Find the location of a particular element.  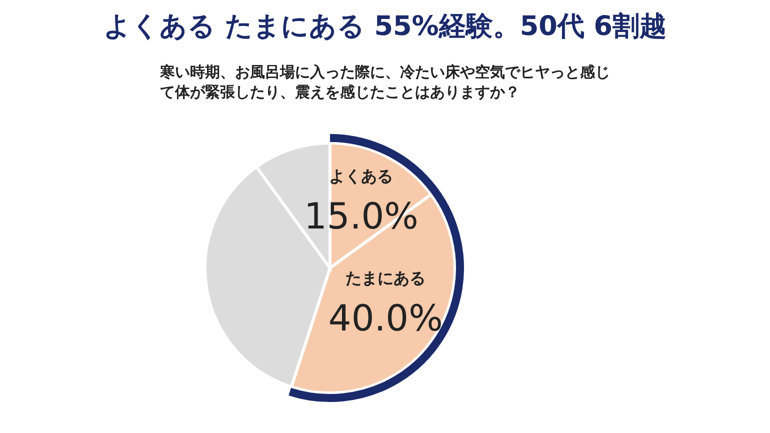

slice-label: よくある is located at coordinates (361, 176).